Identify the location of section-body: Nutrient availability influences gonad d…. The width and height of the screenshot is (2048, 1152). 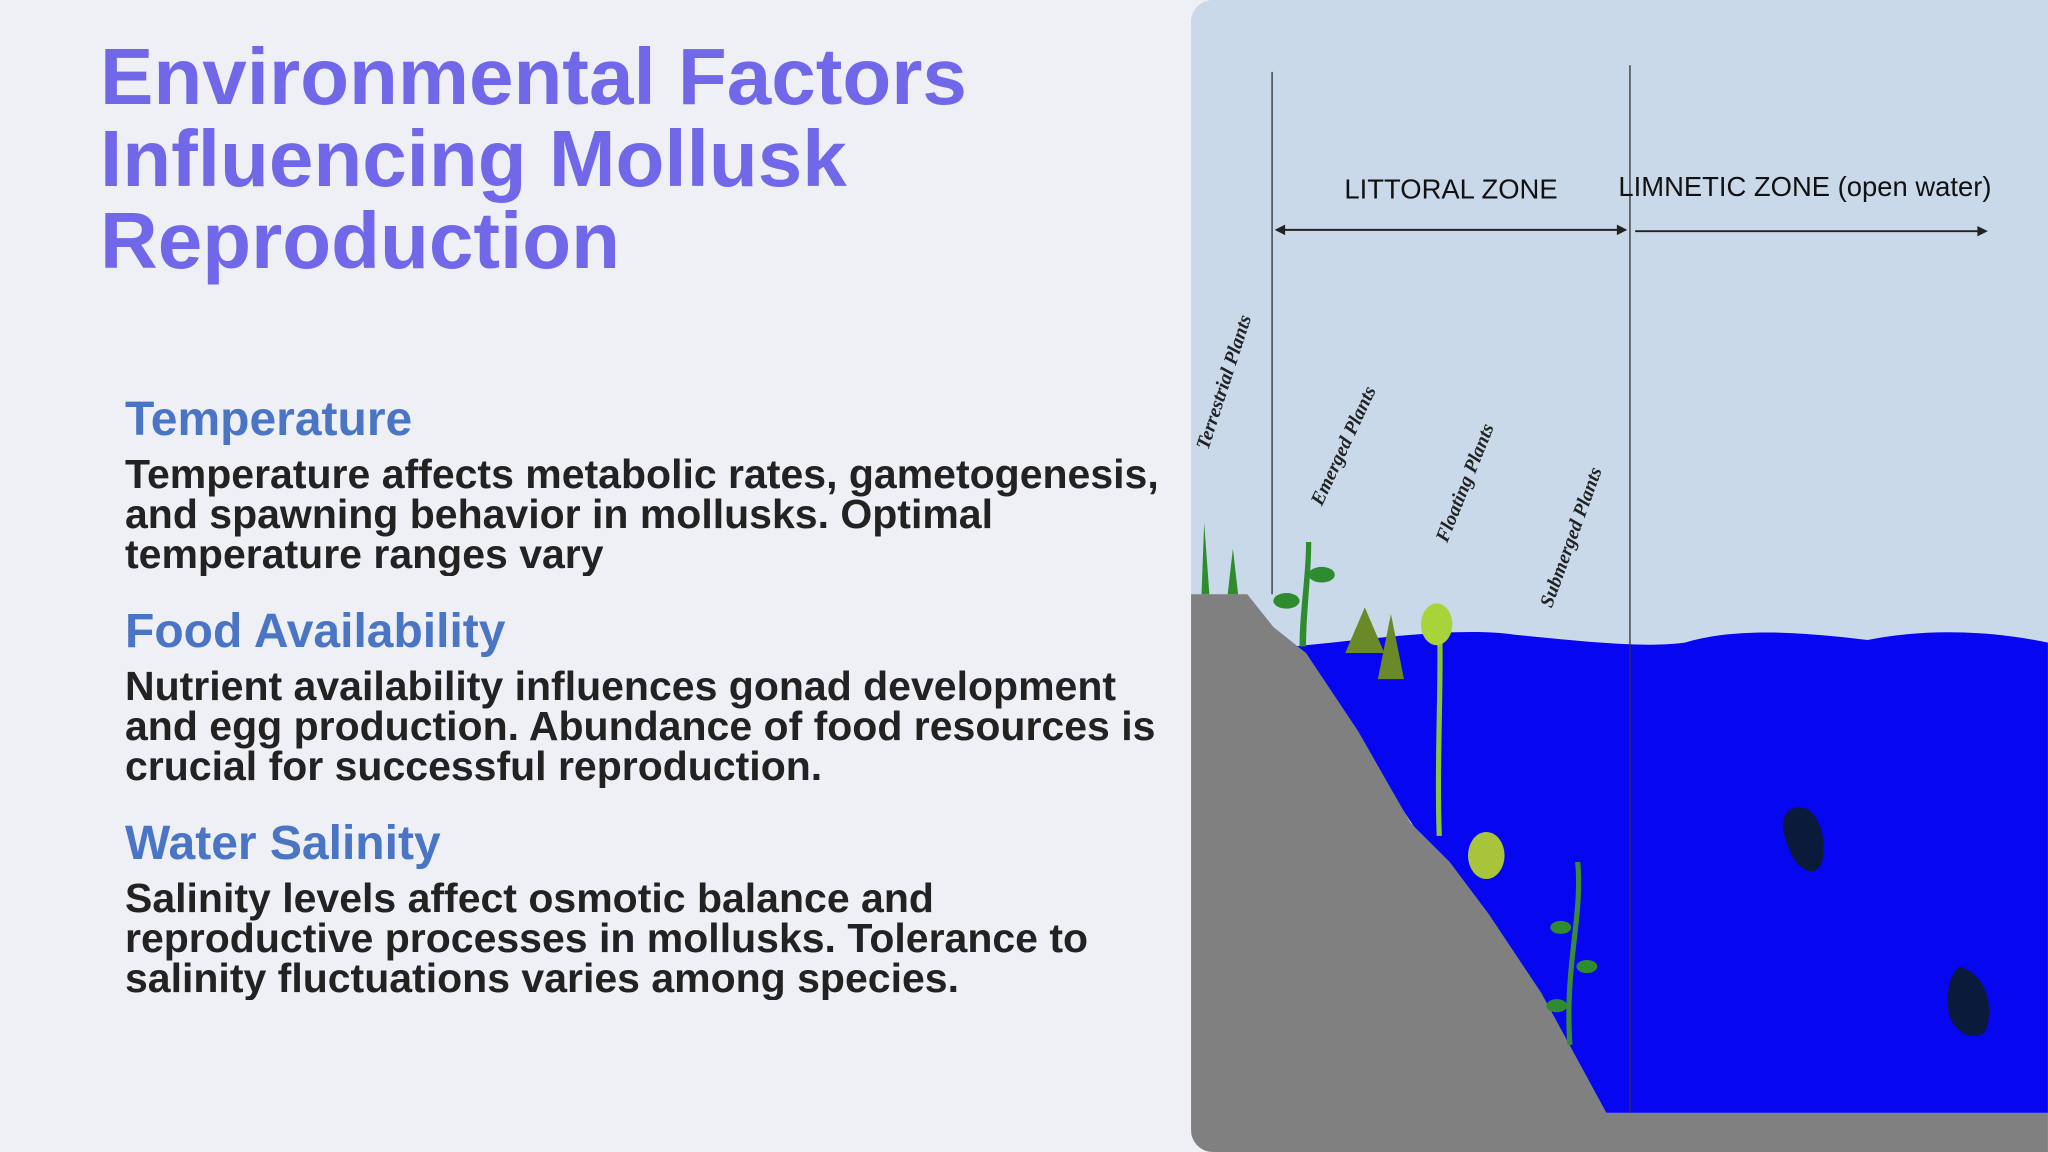
(640, 727).